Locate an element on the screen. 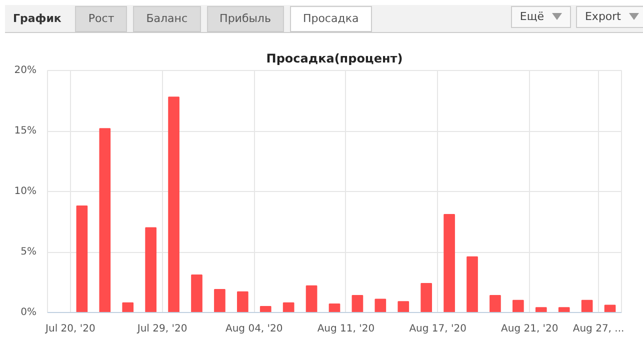 The width and height of the screenshot is (643, 348). text: Баланс is located at coordinates (167, 19).